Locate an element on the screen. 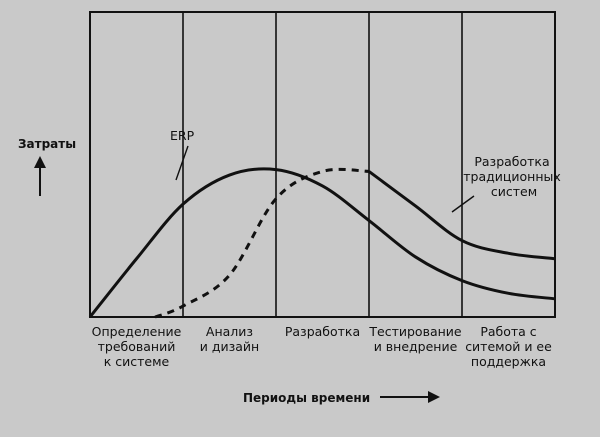 This screenshot has width=600, height=437. x-axis-arrow is located at coordinates (410, 397).